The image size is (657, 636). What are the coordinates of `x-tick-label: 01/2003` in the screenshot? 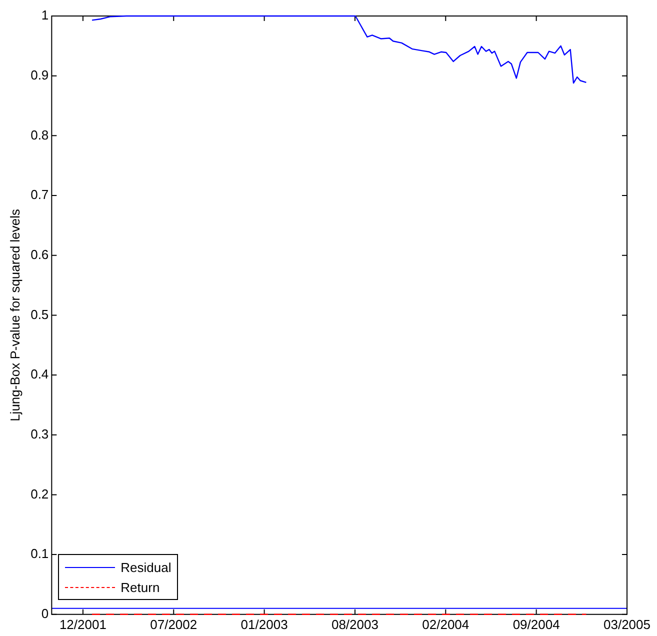 It's located at (264, 624).